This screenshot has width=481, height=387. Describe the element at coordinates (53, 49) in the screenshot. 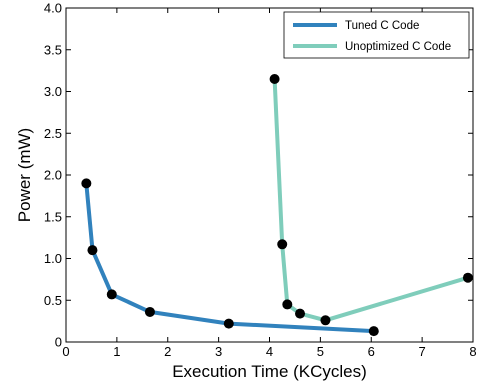

I see `y-tick-label: 3.5` at that location.